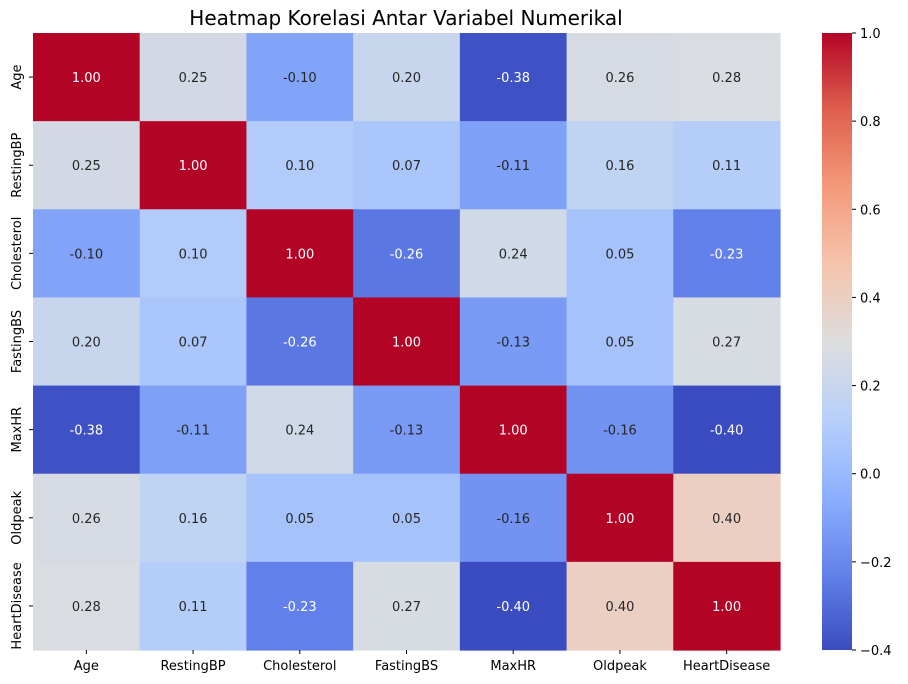  What do you see at coordinates (17, 605) in the screenshot?
I see `y-tick-label: HeartDisease` at bounding box center [17, 605].